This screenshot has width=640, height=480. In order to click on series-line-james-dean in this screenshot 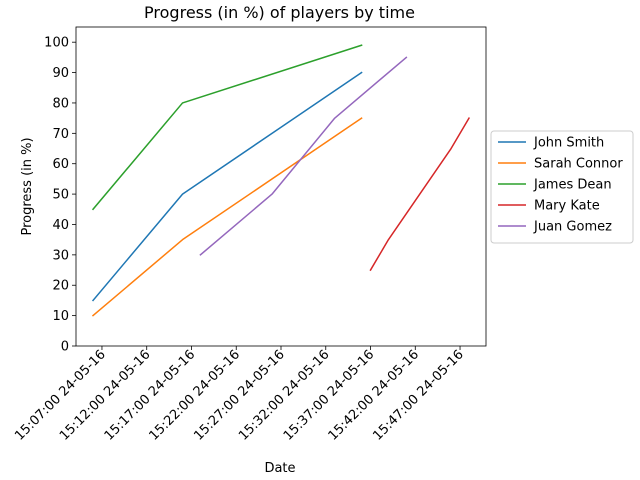, I will do `click(227, 127)`.